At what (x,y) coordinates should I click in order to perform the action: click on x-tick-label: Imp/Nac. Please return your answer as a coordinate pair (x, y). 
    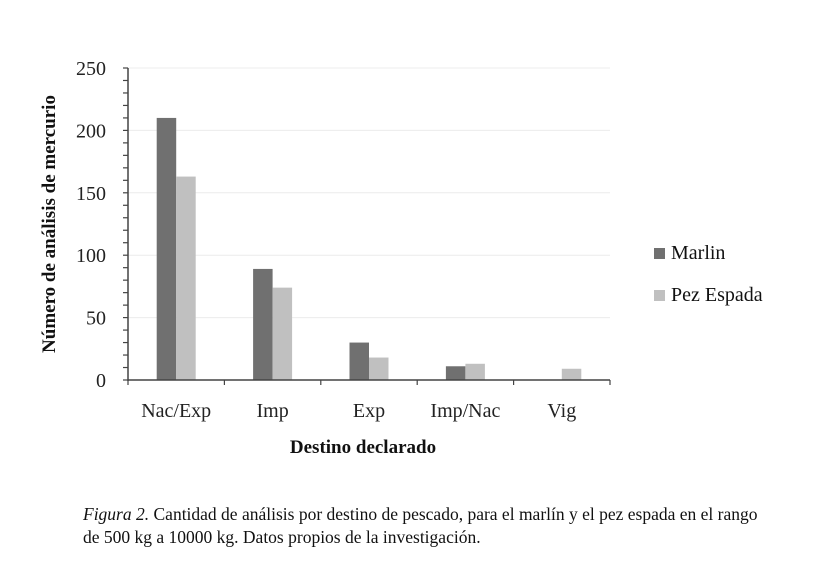
    Looking at the image, I should click on (465, 411).